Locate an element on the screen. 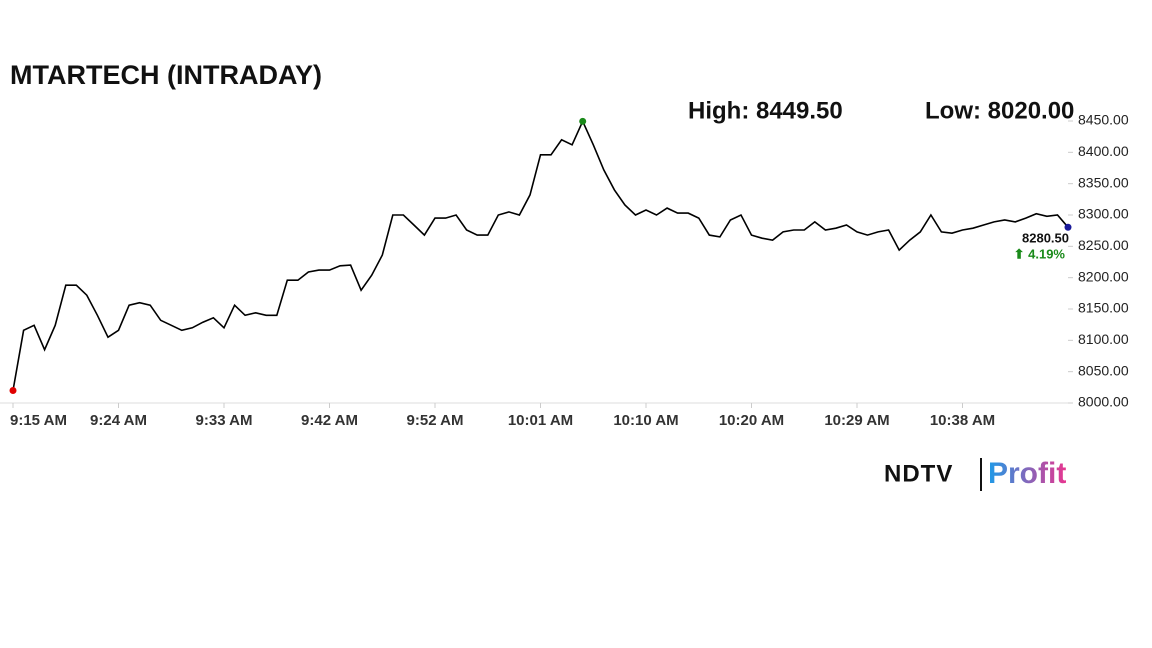 The width and height of the screenshot is (1152, 648). x-tick-label: 9:52 AM is located at coordinates (435, 420).